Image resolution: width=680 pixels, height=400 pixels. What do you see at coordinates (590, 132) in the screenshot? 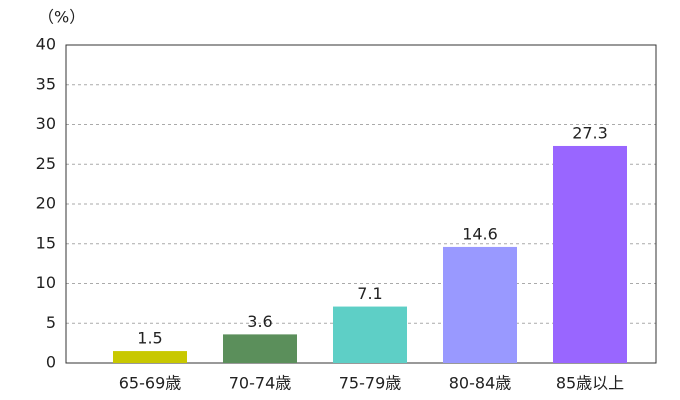
I see `data-label: 27.3` at bounding box center [590, 132].